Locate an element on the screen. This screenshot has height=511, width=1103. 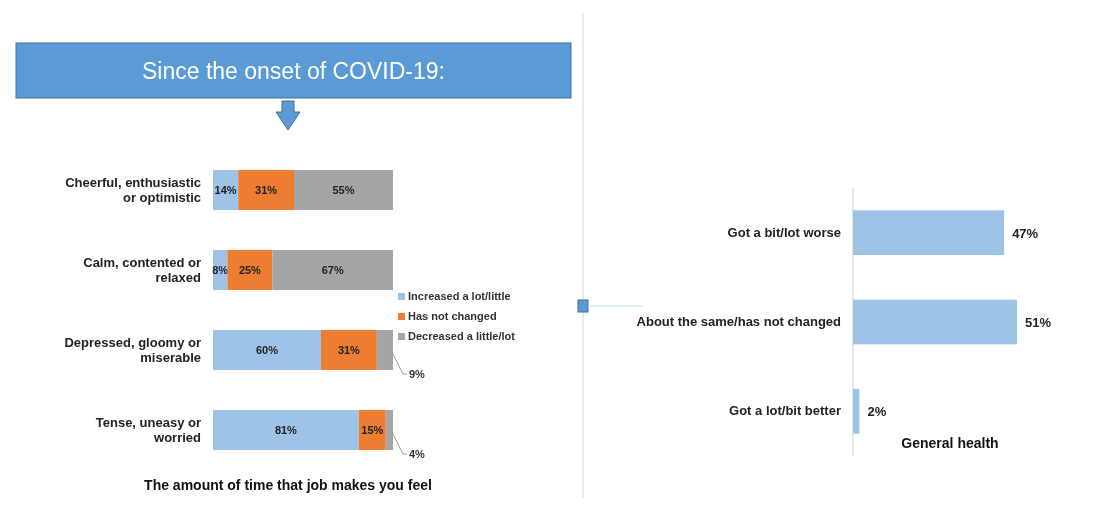
data-label: 60% is located at coordinates (267, 350).